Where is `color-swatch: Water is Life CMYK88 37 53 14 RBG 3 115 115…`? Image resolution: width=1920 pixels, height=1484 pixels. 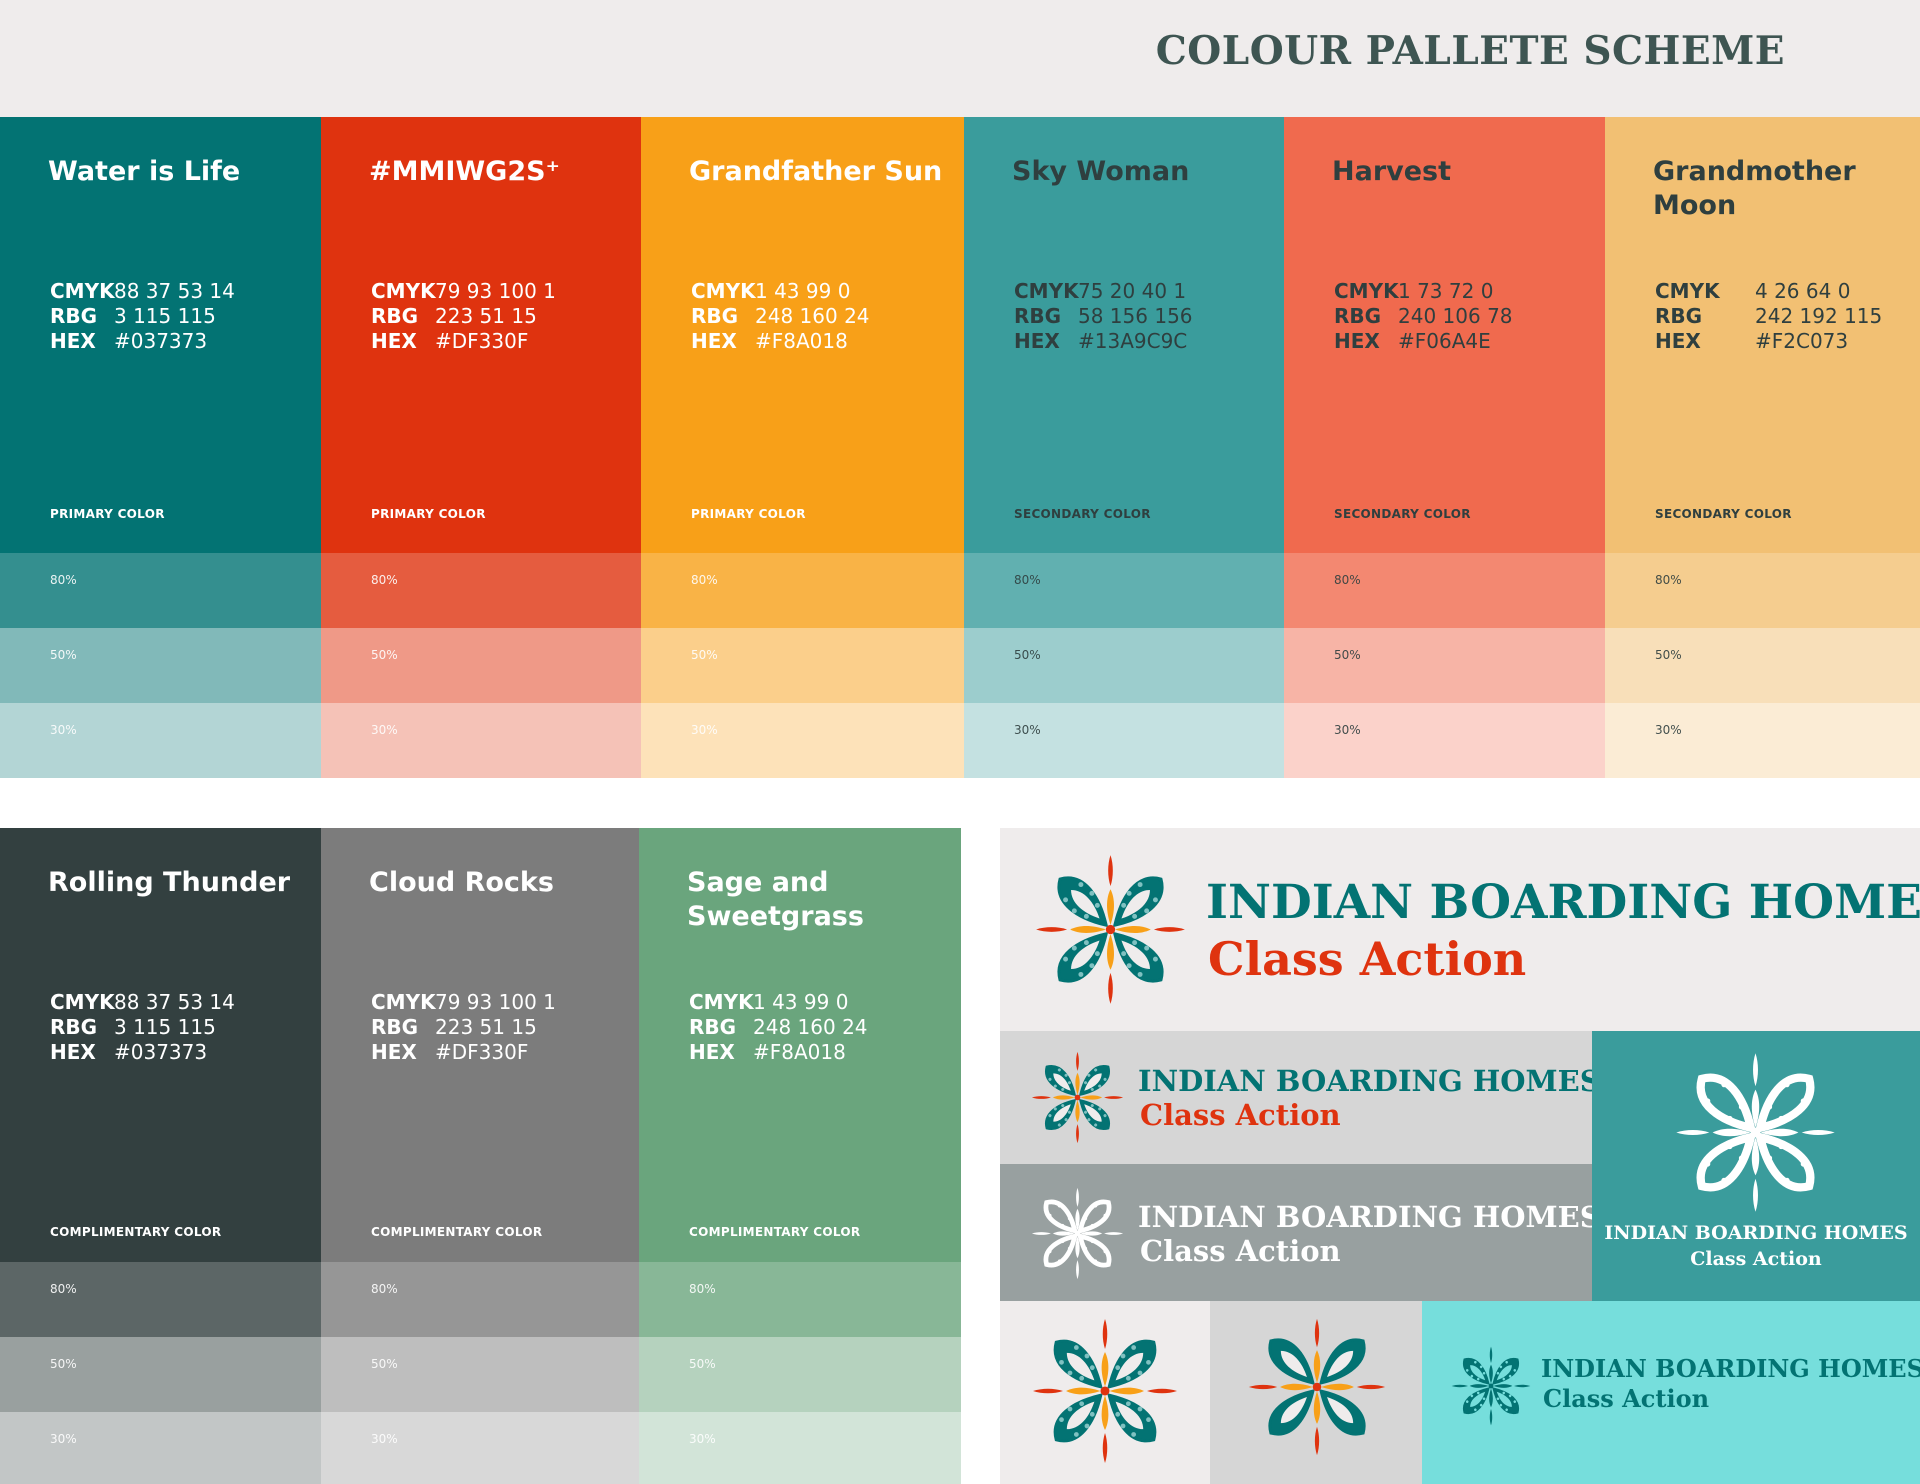
color-swatch: Water is Life CMYK88 37 53 14 RBG 3 115 115… is located at coordinates (160, 447).